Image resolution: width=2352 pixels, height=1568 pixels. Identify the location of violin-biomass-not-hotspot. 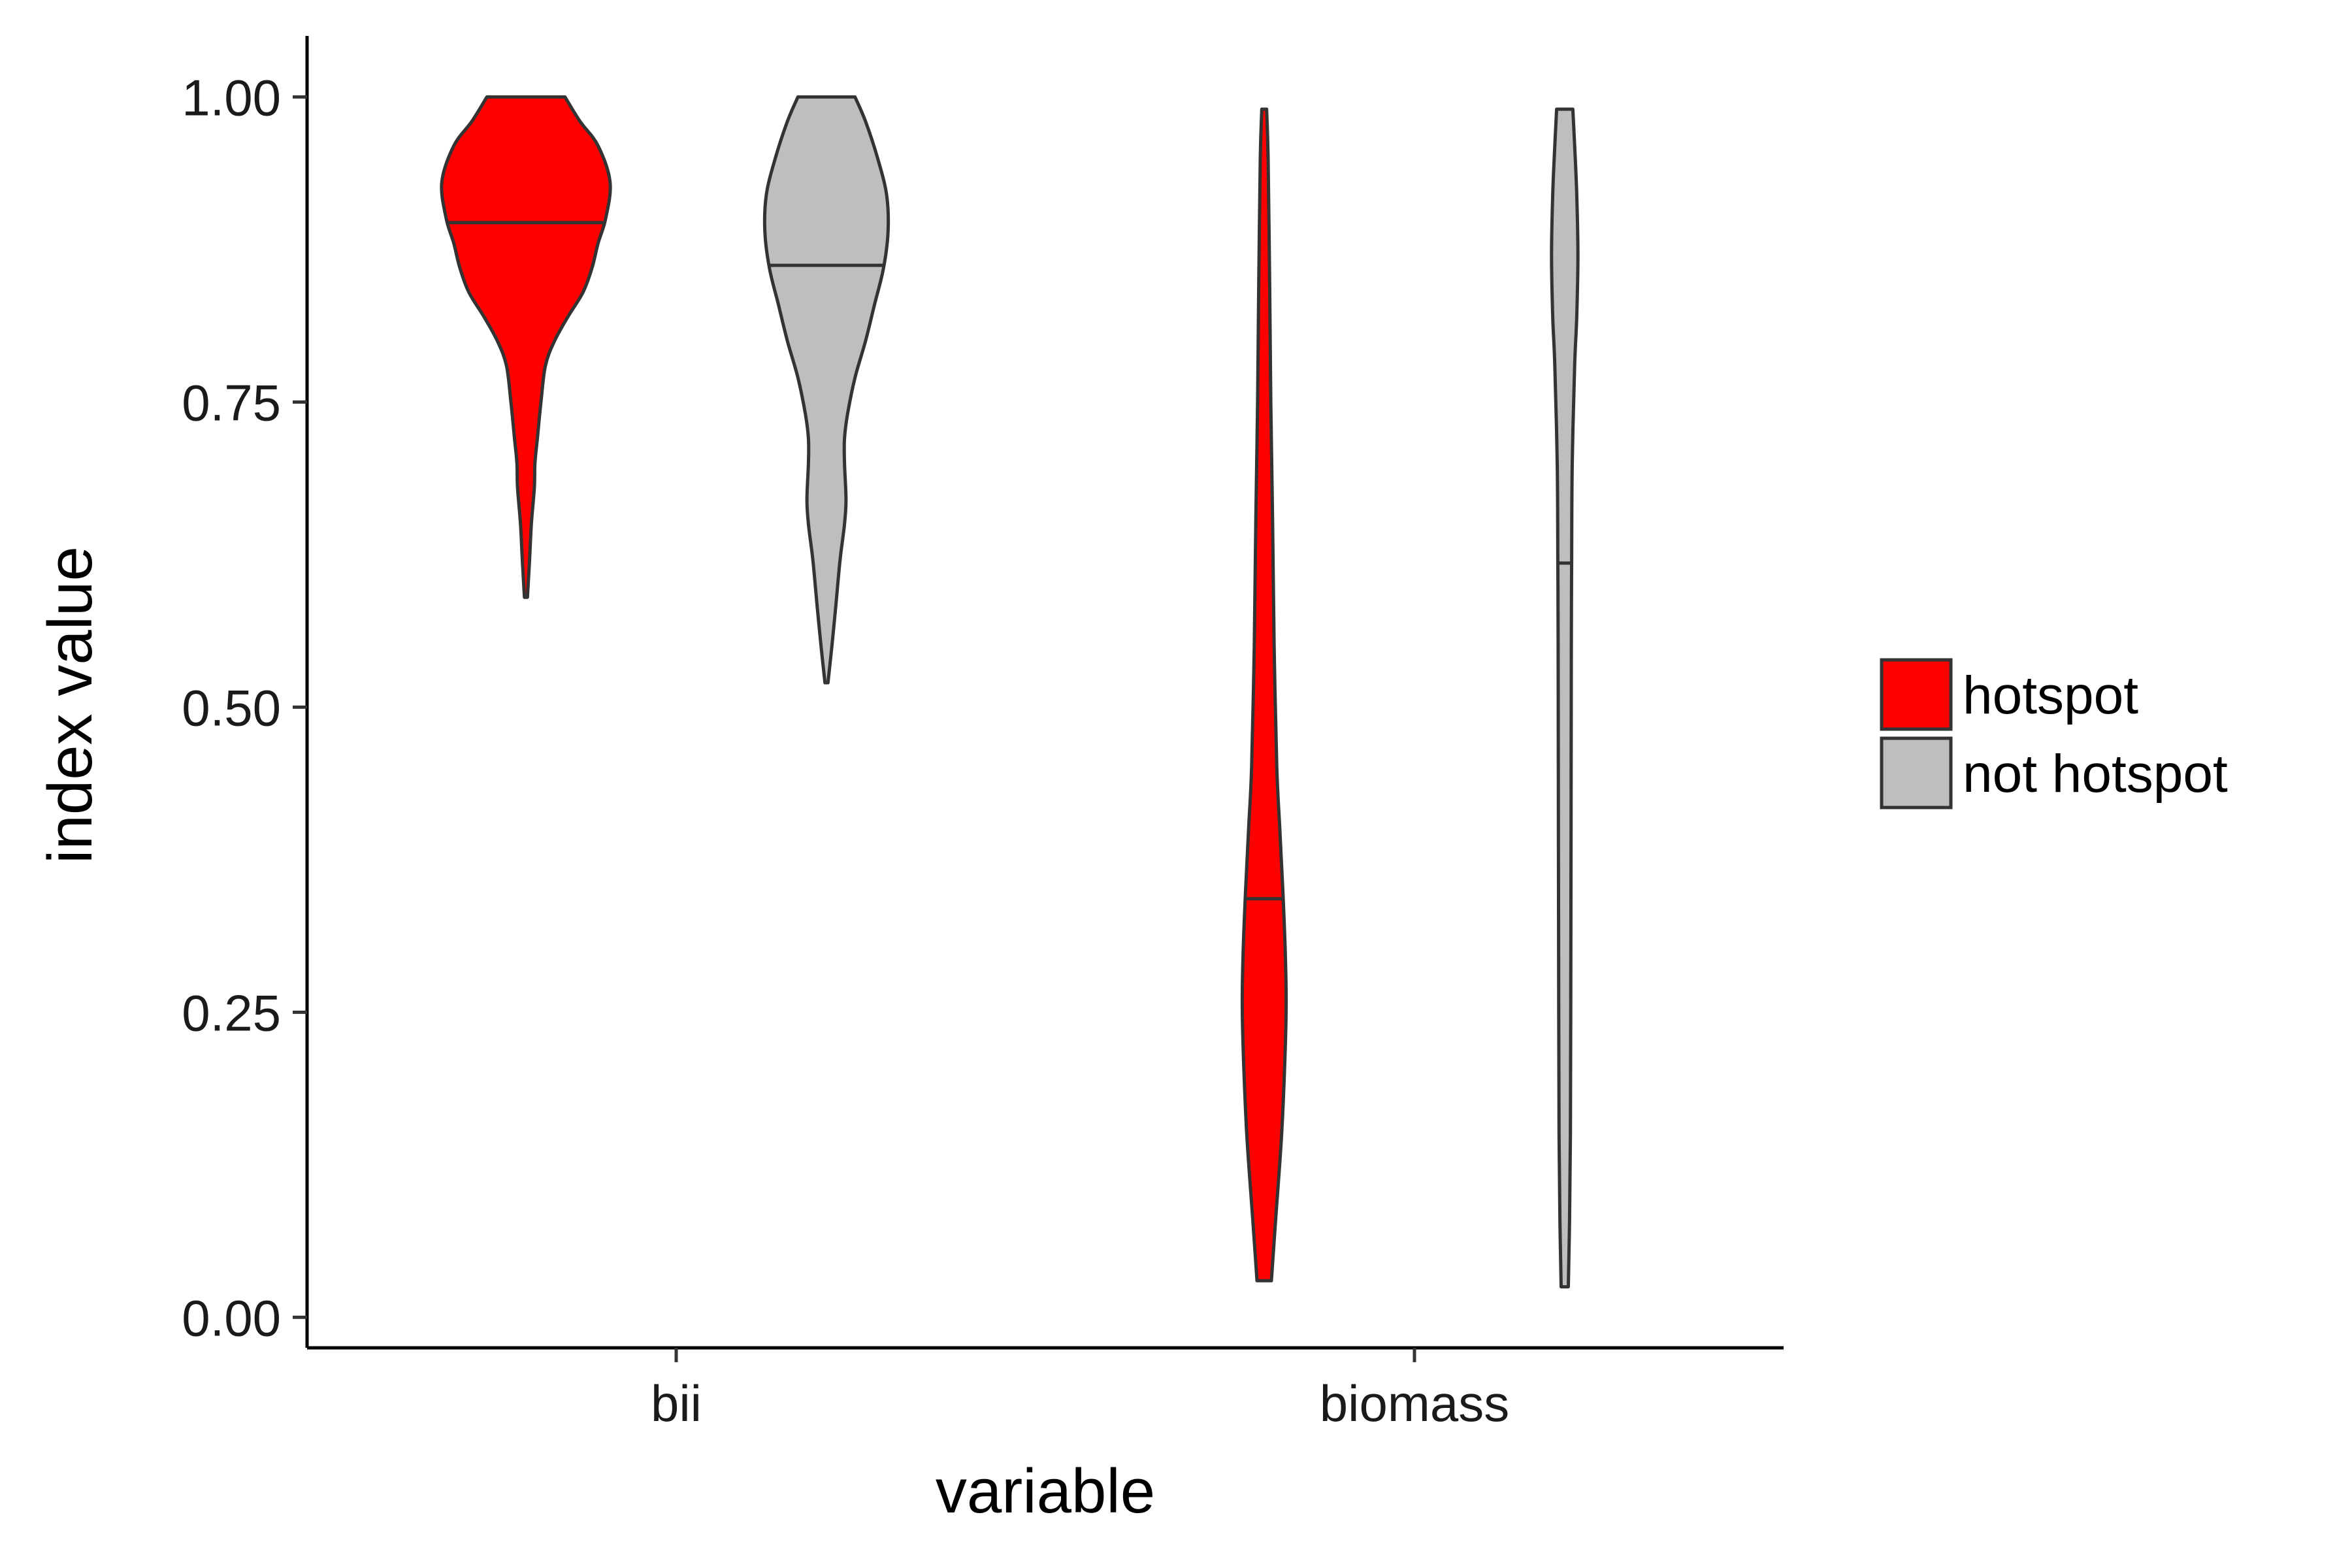
(1565, 698).